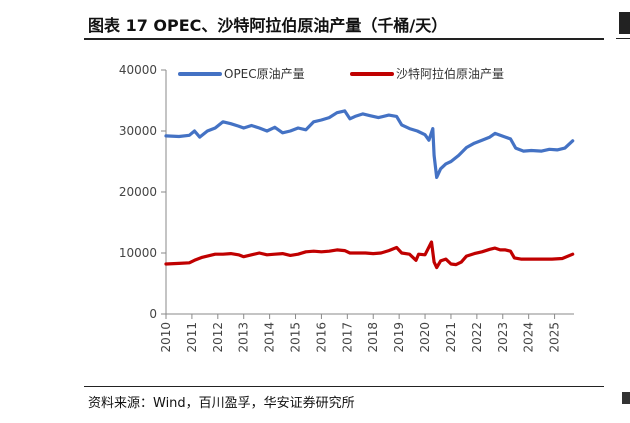 The image size is (630, 423). What do you see at coordinates (347, 337) in the screenshot?
I see `x-tick-label: 2017` at bounding box center [347, 337].